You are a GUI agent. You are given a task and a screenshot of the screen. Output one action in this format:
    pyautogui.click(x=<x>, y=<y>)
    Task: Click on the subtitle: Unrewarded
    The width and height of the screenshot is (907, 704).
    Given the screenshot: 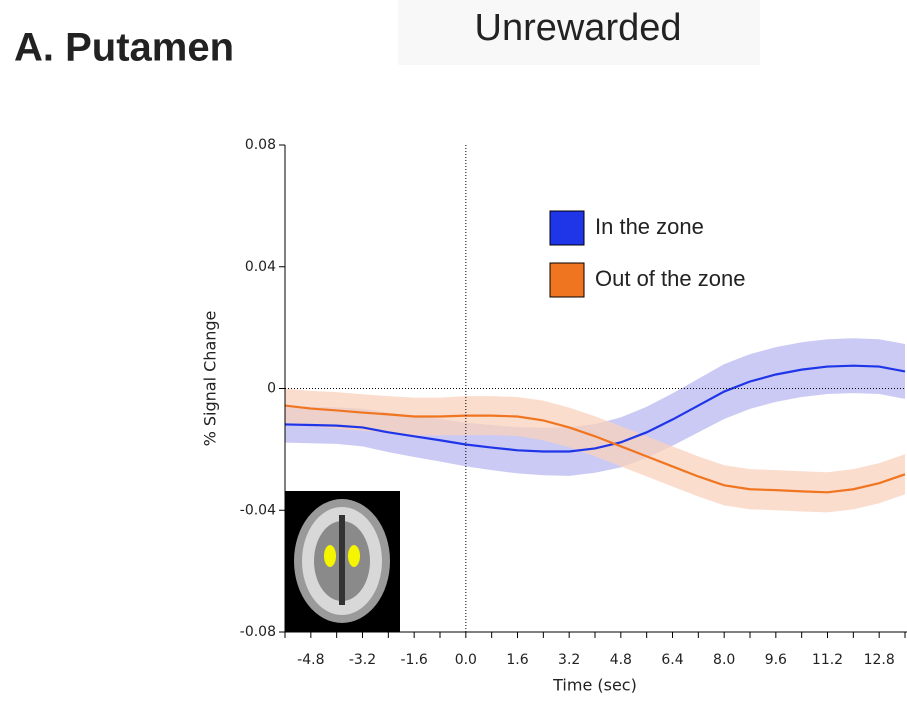 What is the action you would take?
    pyautogui.click(x=578, y=28)
    